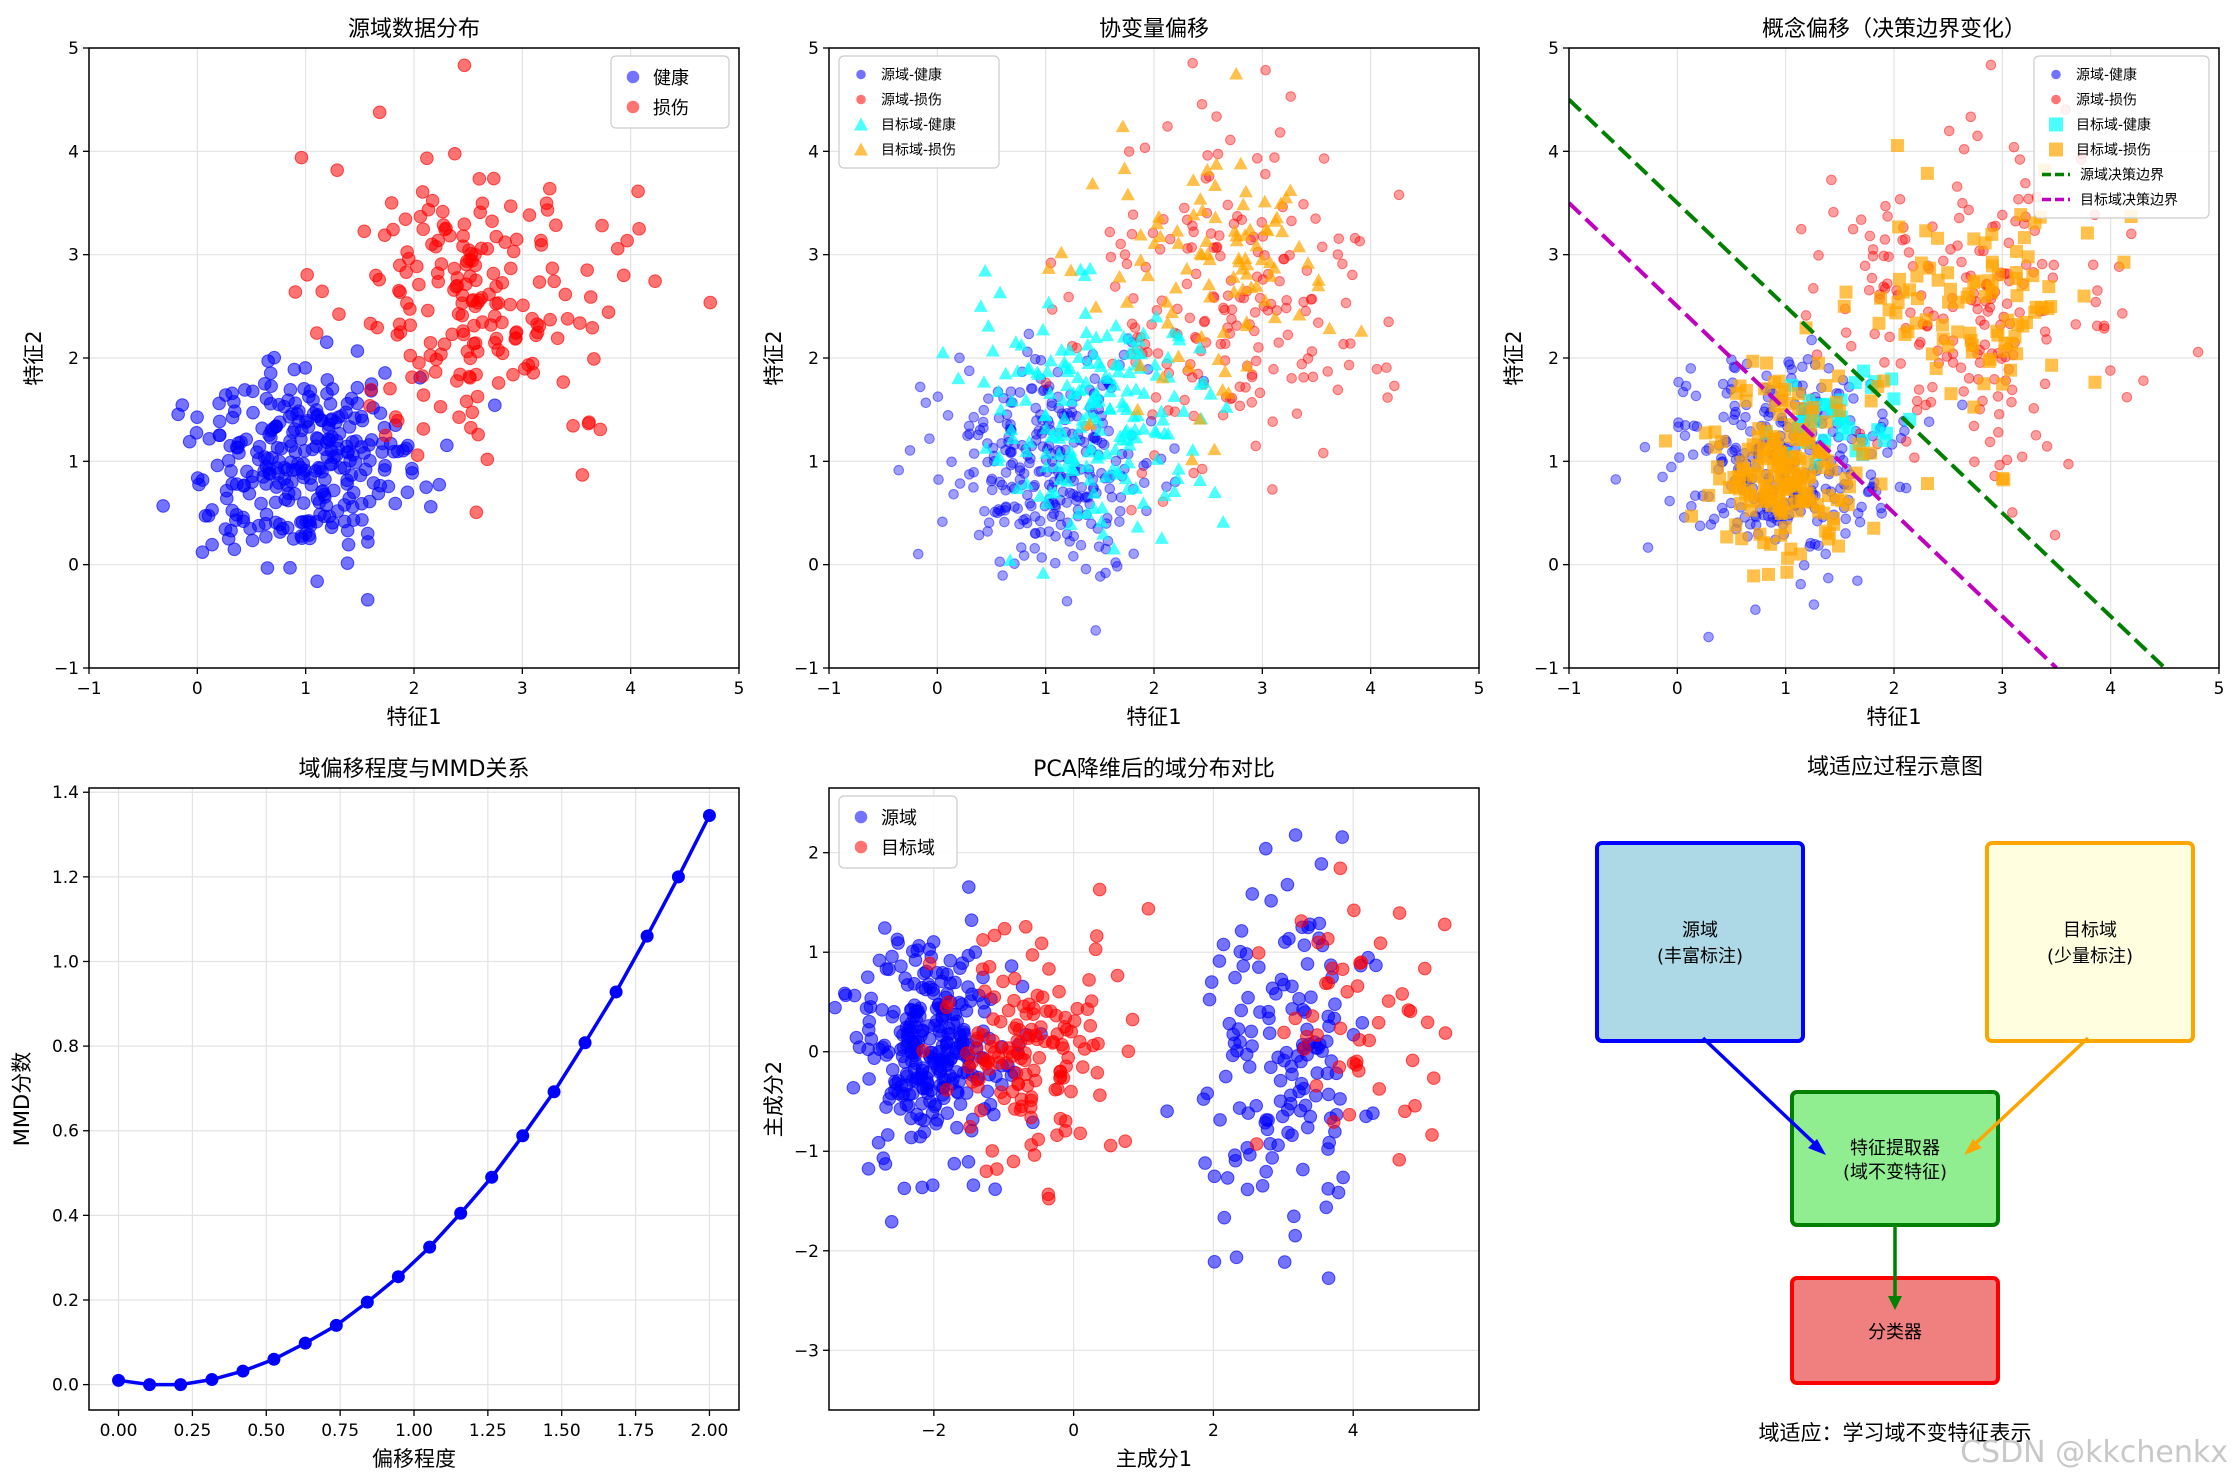  I want to click on legend-label: 健康, so click(671, 78).